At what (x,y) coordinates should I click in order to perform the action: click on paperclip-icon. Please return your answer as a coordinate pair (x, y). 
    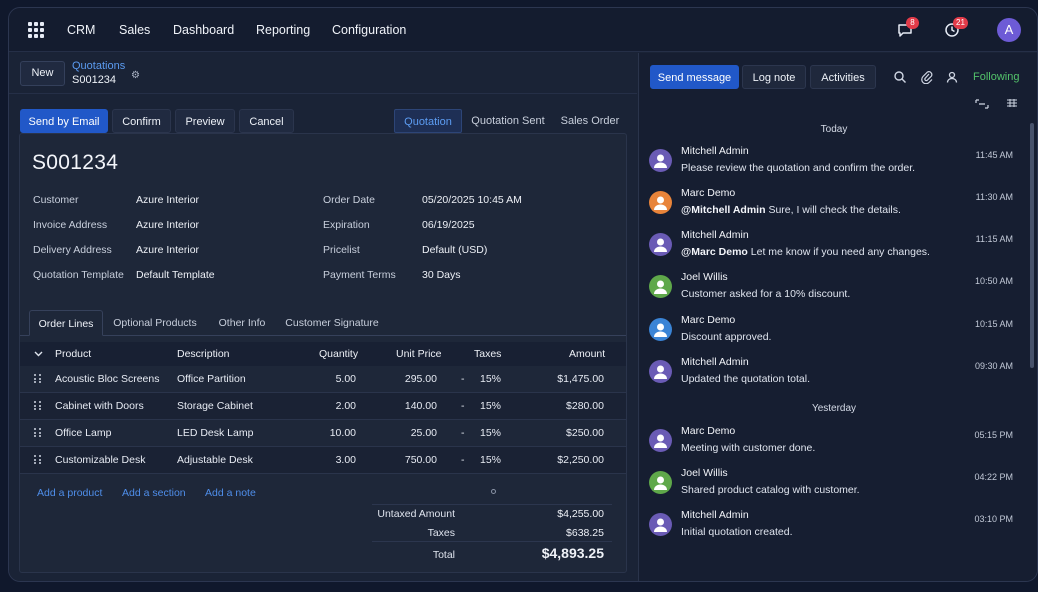
    Looking at the image, I should click on (927, 77).